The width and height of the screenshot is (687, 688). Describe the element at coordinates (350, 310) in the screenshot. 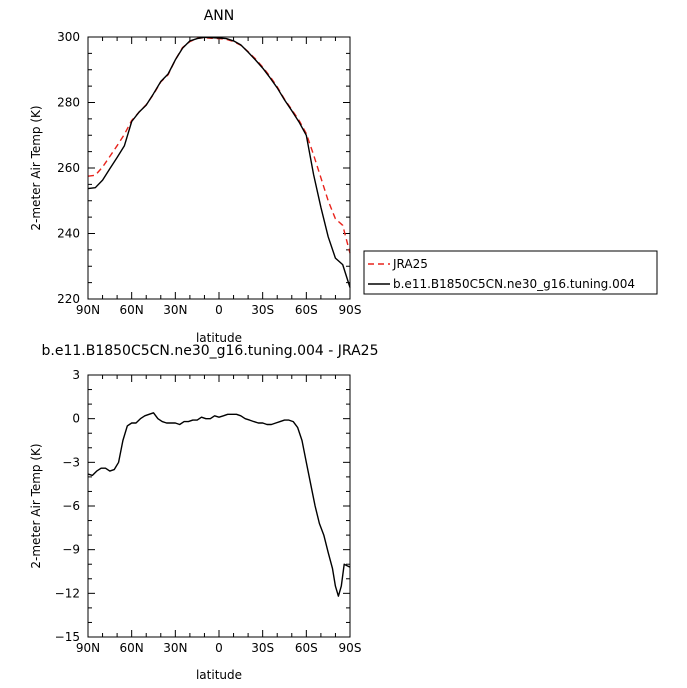

I see `top-x-tick-label: 90S` at that location.